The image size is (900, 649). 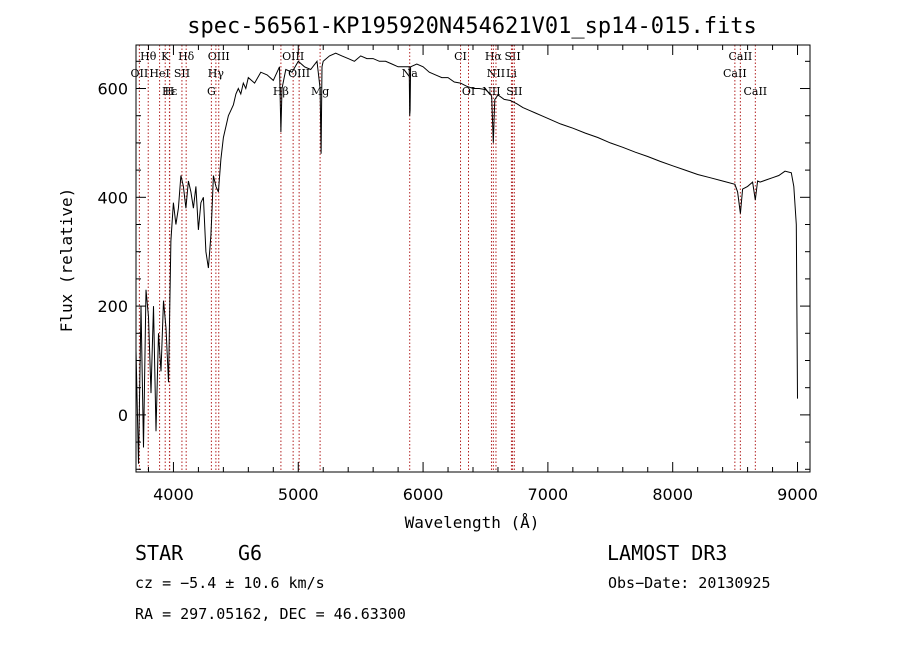 I want to click on marker-label-16: Li, so click(x=511, y=73).